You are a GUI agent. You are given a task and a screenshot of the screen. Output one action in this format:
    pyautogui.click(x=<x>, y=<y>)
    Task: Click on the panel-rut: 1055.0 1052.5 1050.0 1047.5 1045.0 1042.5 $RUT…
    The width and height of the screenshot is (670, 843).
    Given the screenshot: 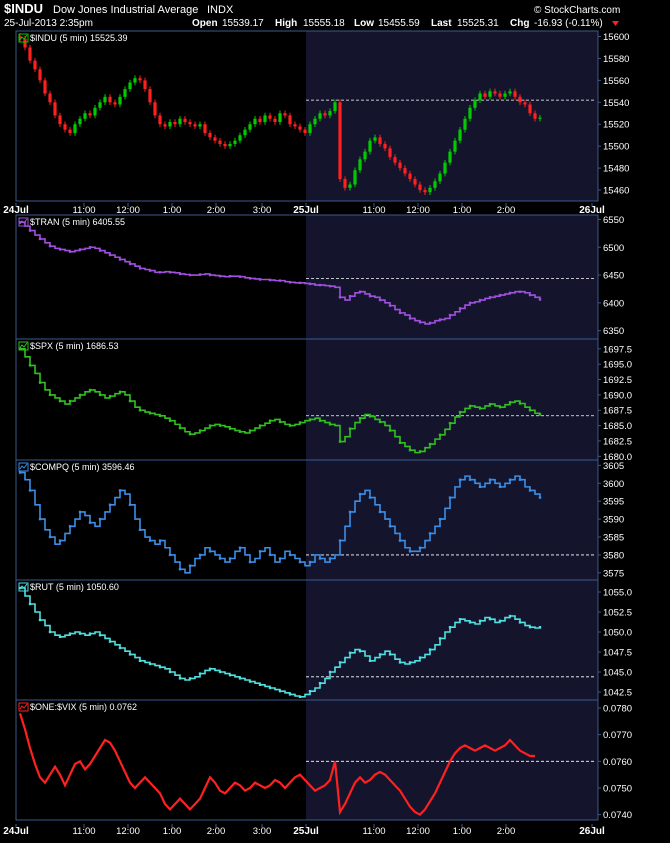 What is the action you would take?
    pyautogui.click(x=323, y=640)
    